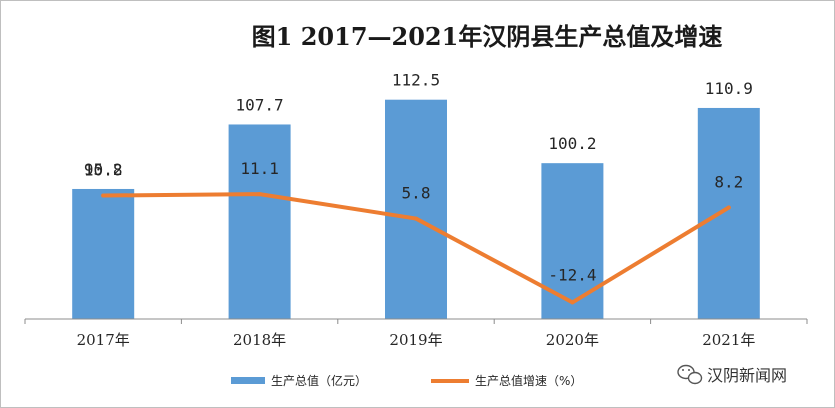  I want to click on legend-label-line: 生产总值增速（%）, so click(528, 380).